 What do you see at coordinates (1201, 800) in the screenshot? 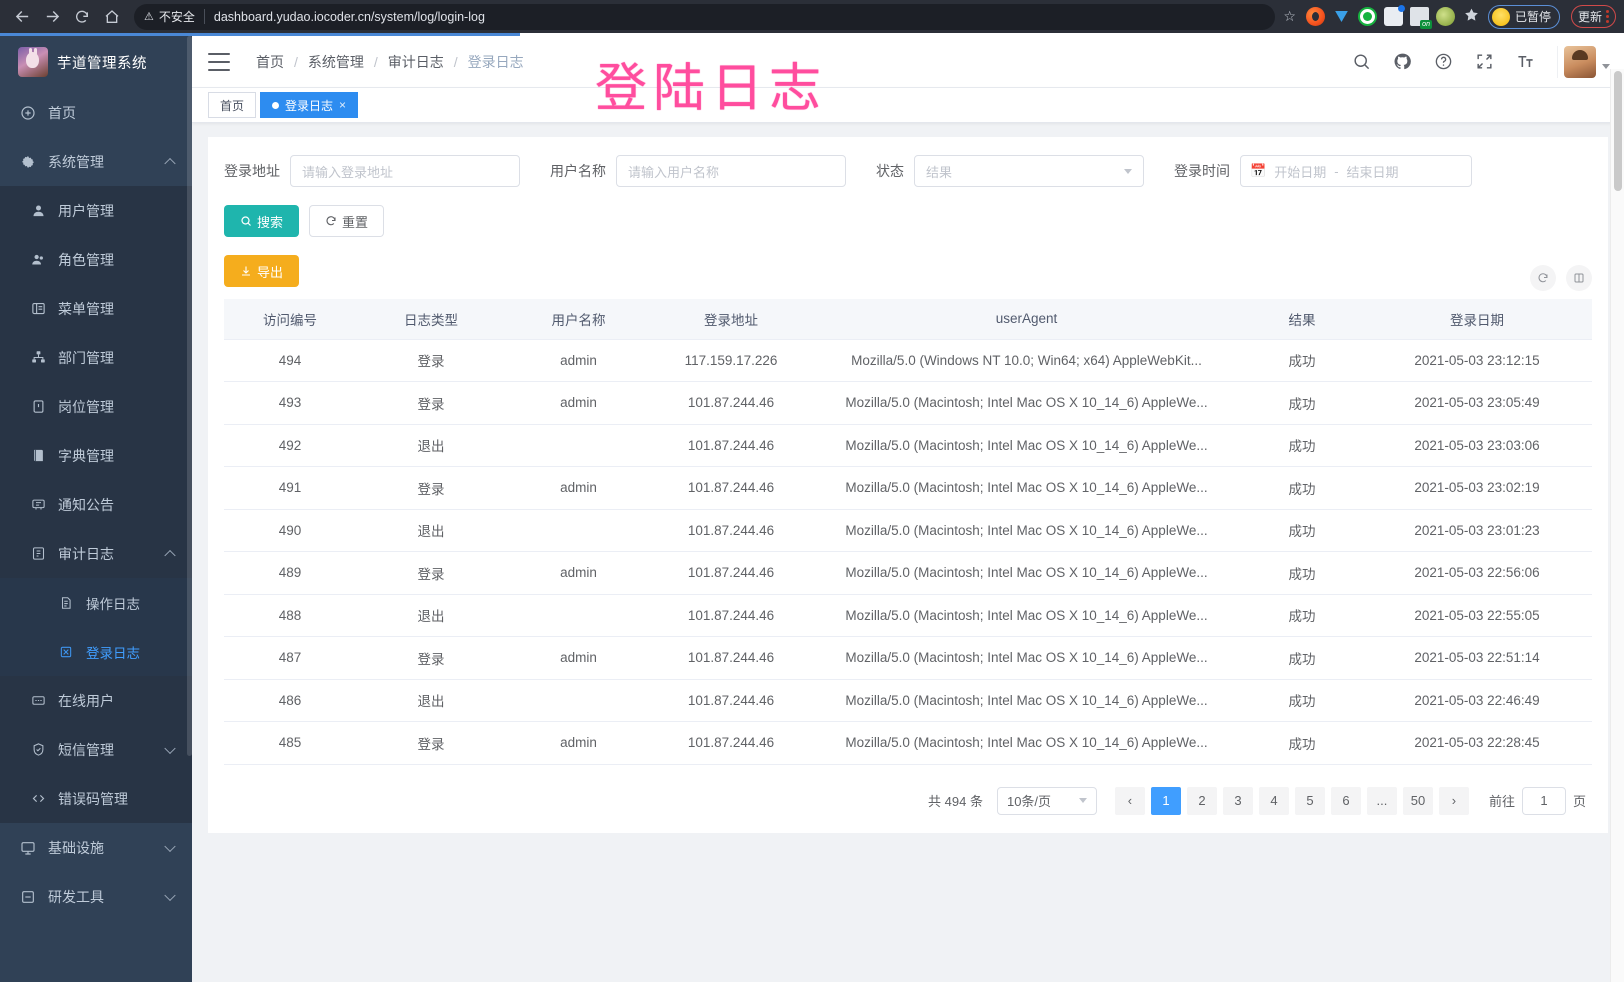
I see `page-button-2: 2` at bounding box center [1201, 800].